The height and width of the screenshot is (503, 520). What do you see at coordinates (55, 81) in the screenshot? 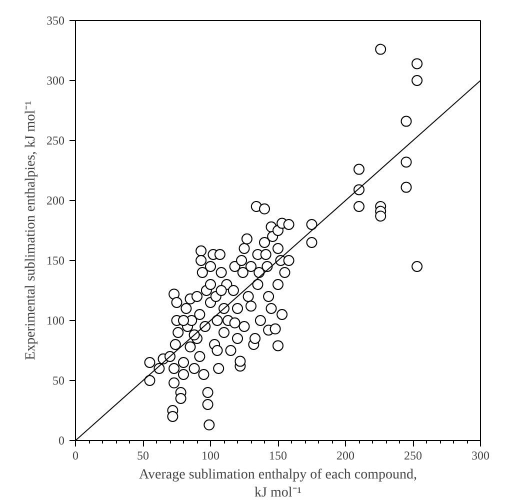
I see `y-tick-label: 300` at bounding box center [55, 81].